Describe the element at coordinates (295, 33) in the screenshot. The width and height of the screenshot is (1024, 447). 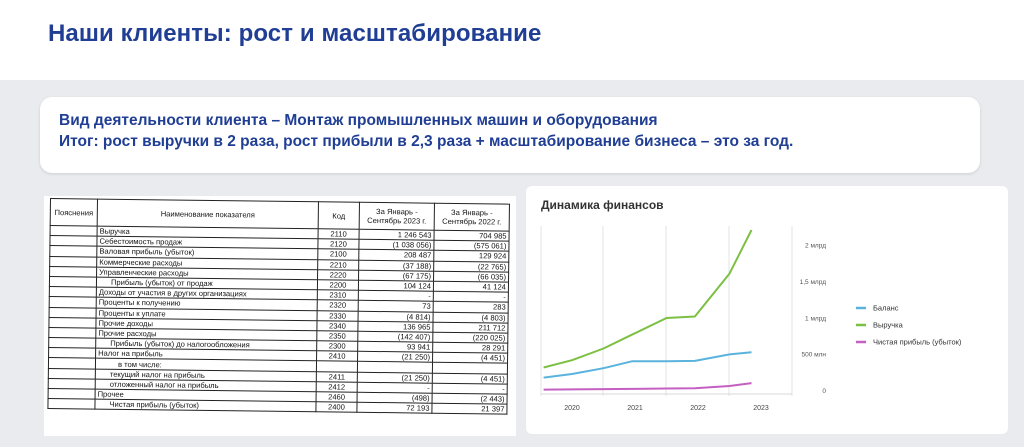
I see `page-title: Наши клиенты: рост и масштабирование` at that location.